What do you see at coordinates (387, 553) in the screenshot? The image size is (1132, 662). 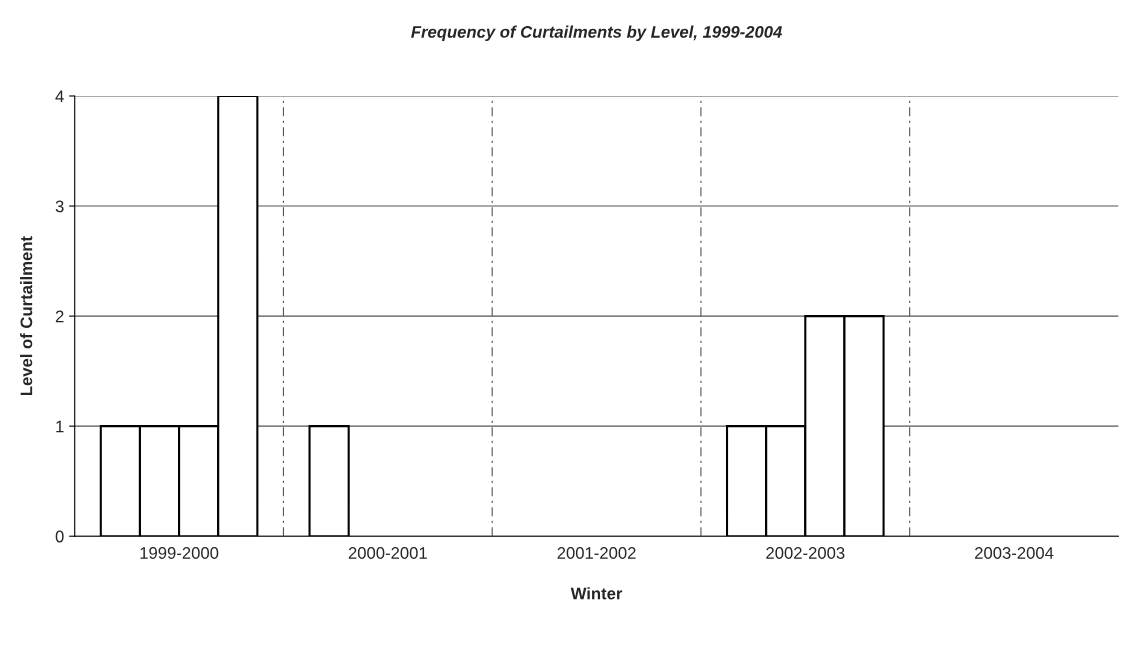 I see `x-tick-label: 2000-2001` at bounding box center [387, 553].